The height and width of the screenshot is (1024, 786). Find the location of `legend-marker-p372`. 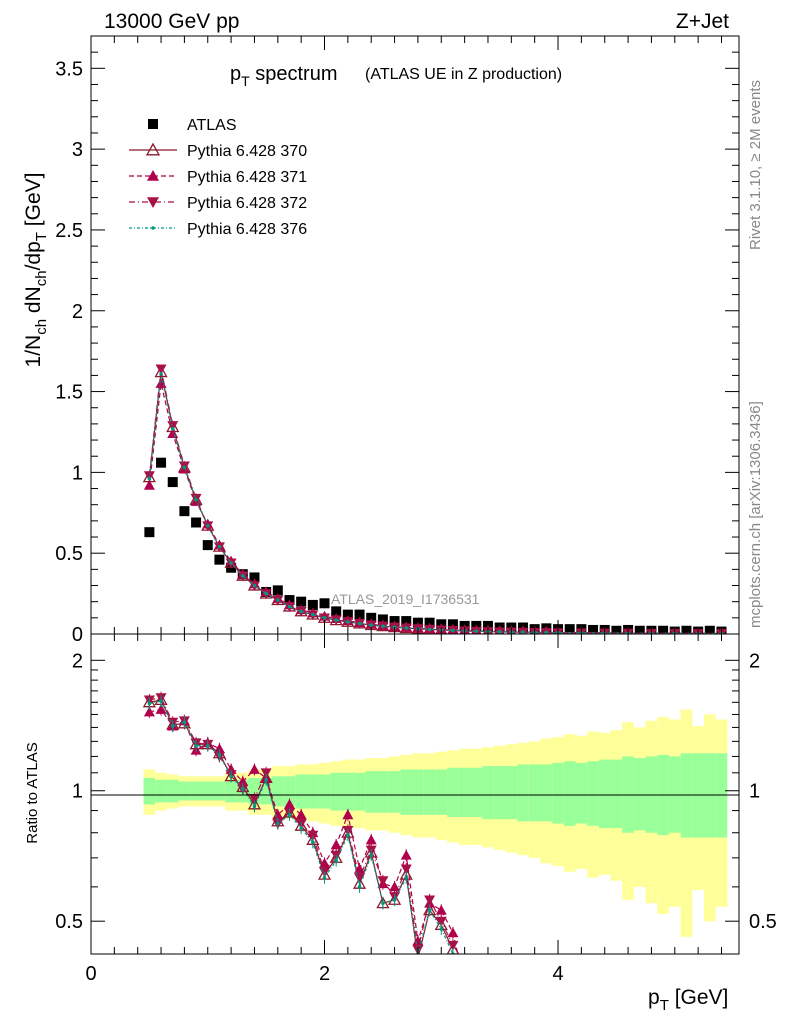

legend-marker-p372 is located at coordinates (153, 202).